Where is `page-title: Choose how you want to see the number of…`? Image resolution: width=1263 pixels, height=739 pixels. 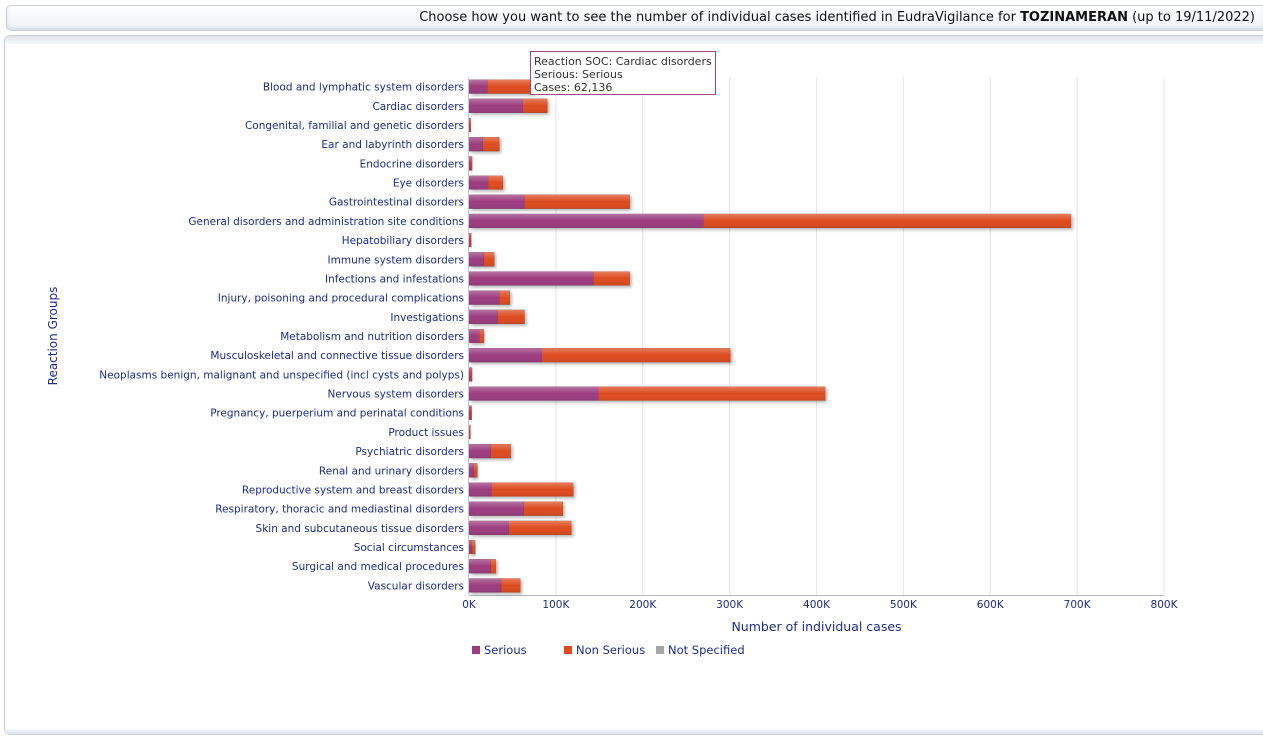 page-title: Choose how you want to see the number of… is located at coordinates (837, 17).